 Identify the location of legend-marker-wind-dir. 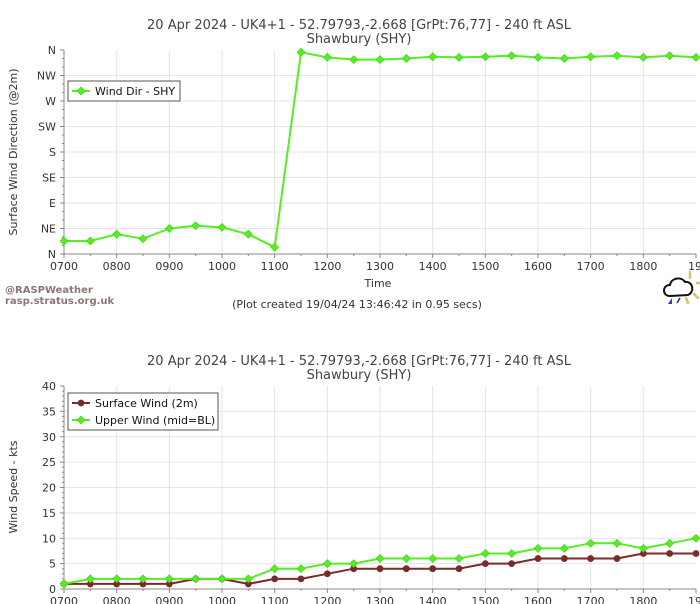
(81, 91).